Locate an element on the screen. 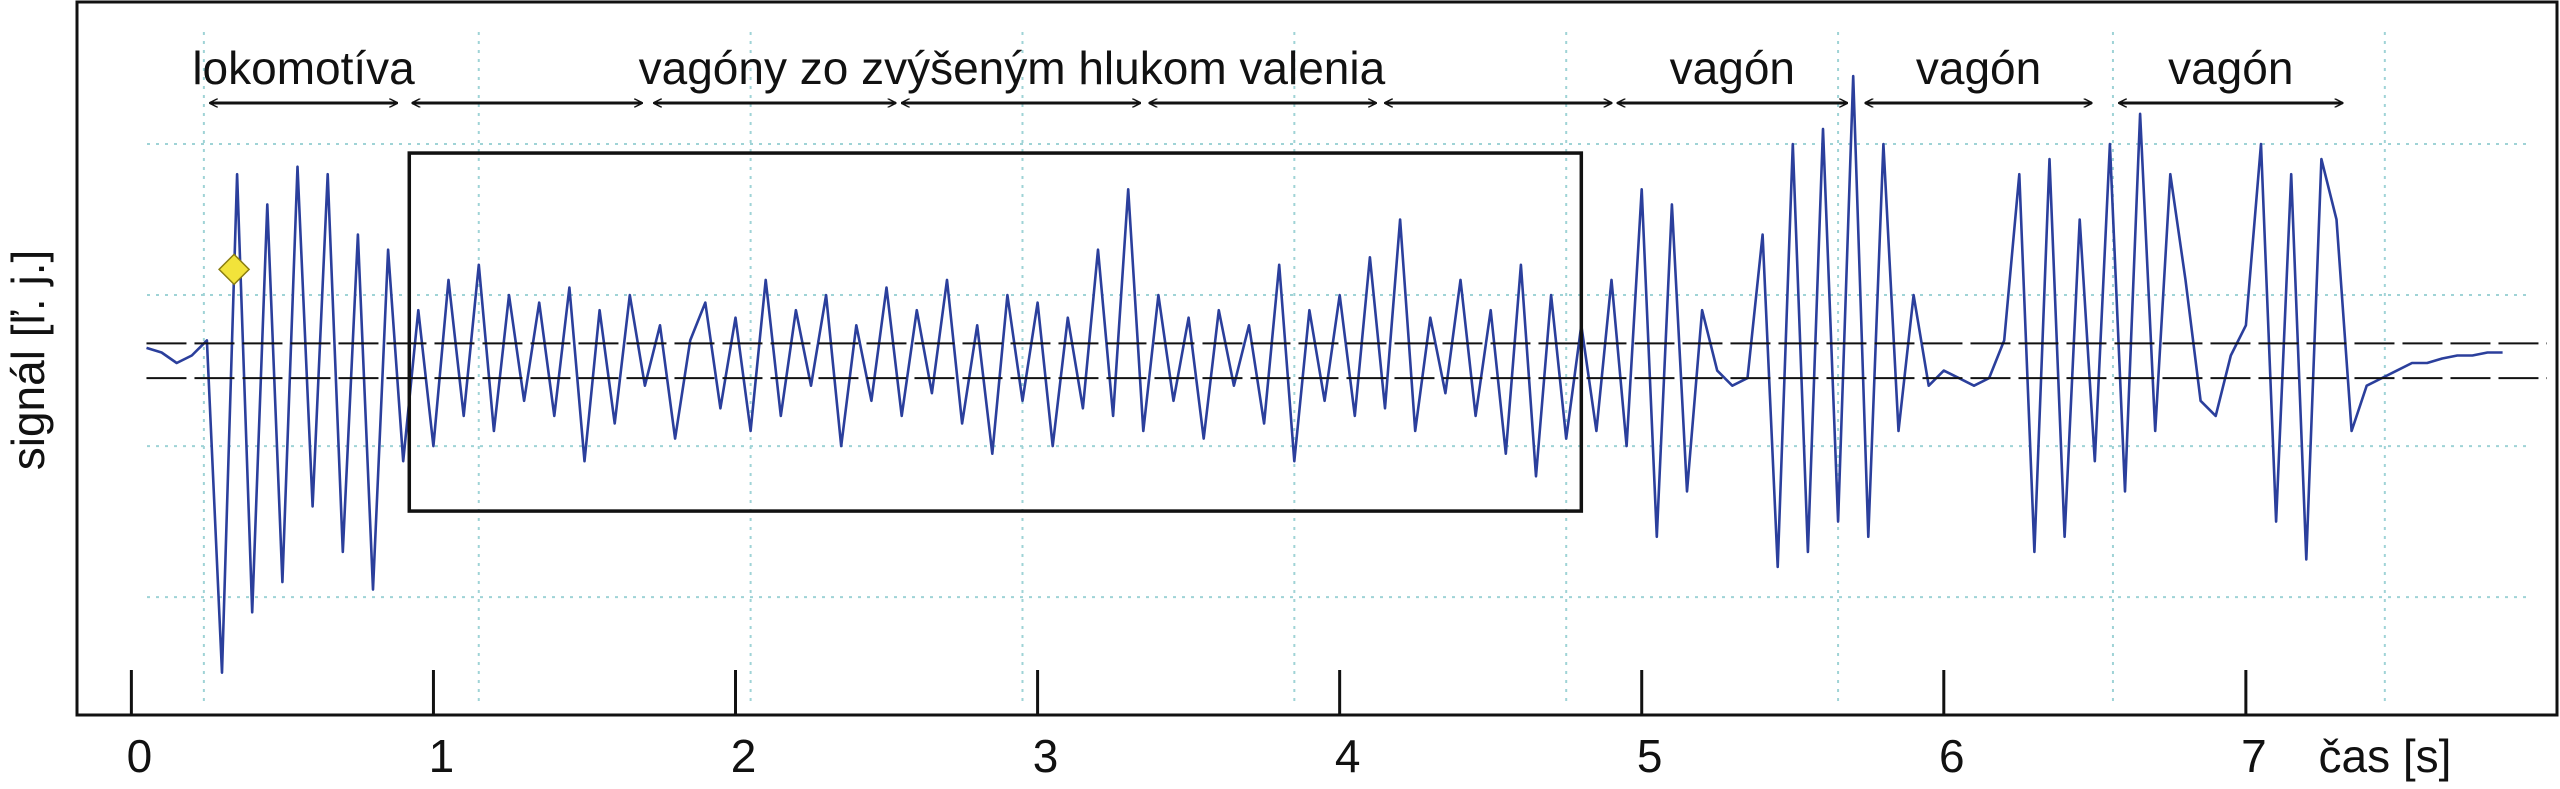  y-axis-label: signál [ľ. j.] is located at coordinates (28, 360).